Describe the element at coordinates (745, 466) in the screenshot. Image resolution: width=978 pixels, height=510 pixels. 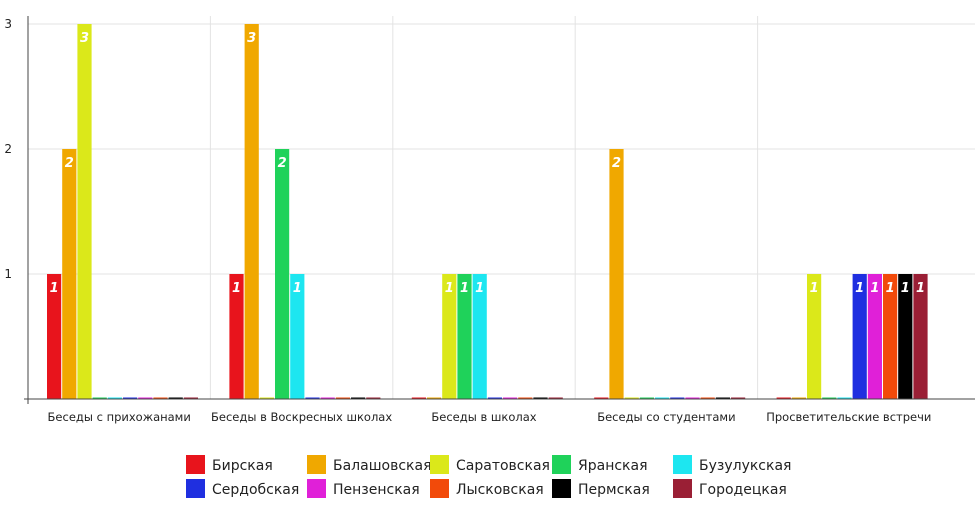
I see `legend-label: Бузулукская` at that location.